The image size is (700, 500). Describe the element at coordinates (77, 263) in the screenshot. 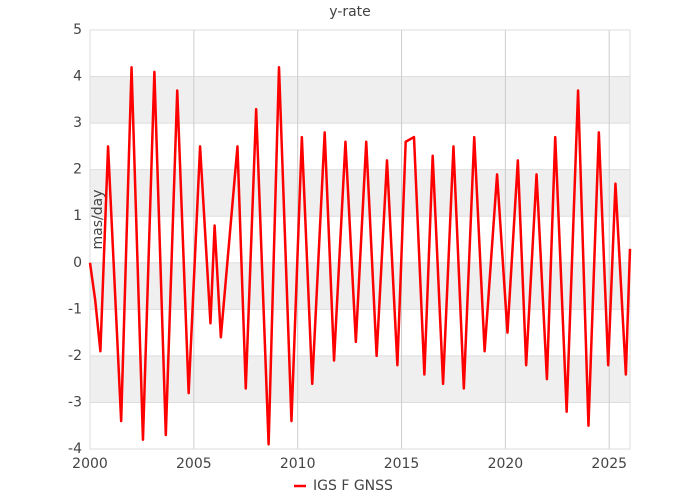

I see `y-tick-label: 0` at that location.